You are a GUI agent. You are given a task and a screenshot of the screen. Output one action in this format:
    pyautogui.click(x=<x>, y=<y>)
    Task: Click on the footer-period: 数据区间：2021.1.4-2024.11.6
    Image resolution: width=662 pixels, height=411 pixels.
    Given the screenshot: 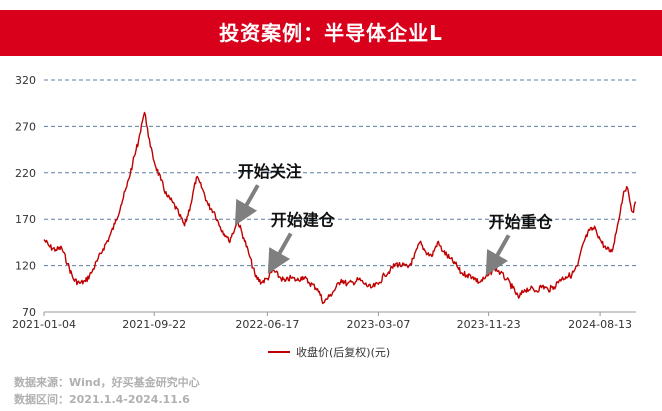 What is the action you would take?
    pyautogui.click(x=102, y=399)
    